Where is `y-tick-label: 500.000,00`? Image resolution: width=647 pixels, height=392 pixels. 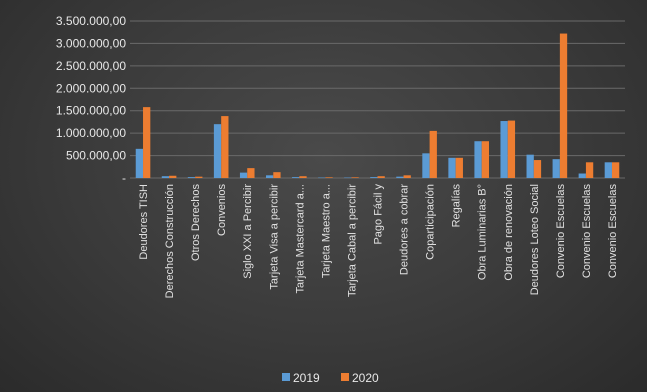
y-tick-label: 500.000,00 is located at coordinates (96, 156).